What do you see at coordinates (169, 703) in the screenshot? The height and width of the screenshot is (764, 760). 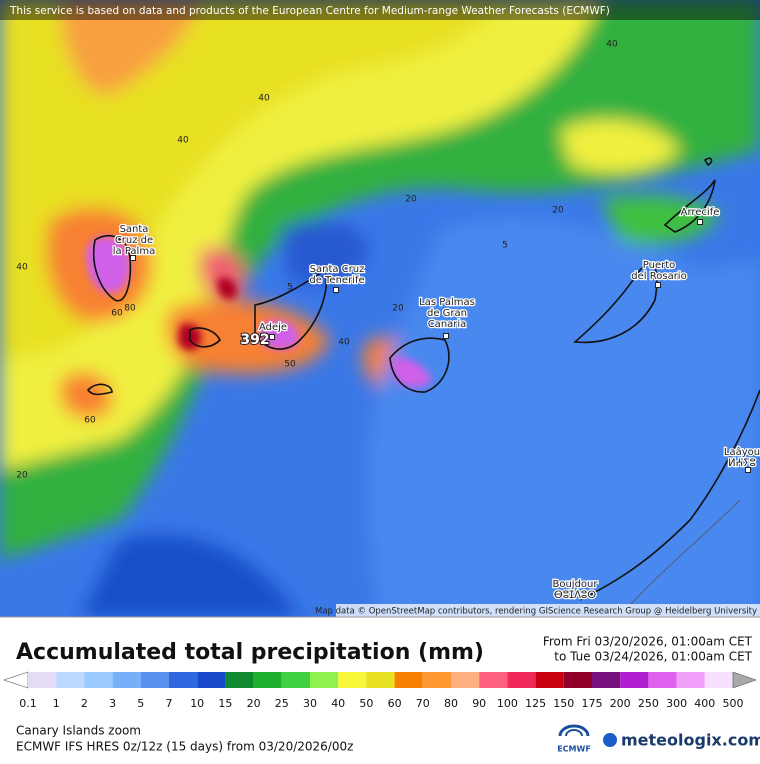 I see `colorbar-label: 7` at bounding box center [169, 703].